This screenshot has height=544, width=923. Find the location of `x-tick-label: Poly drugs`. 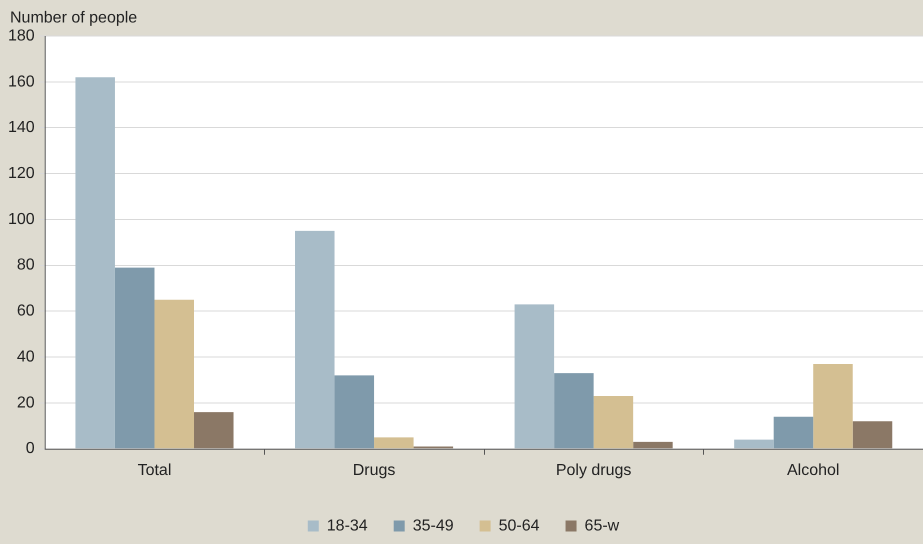

x-tick-label: Poly drugs is located at coordinates (594, 470).